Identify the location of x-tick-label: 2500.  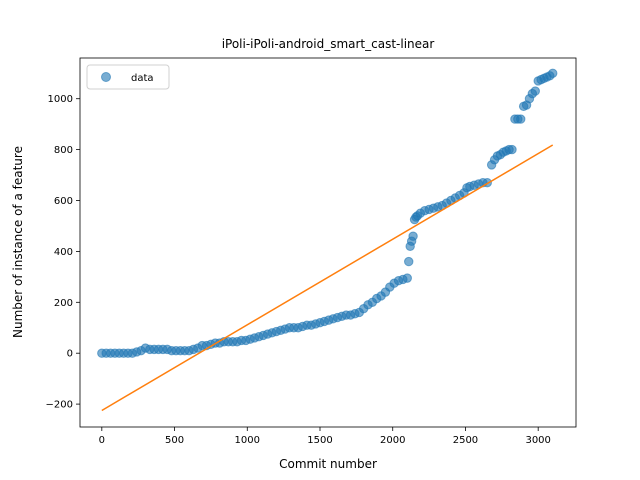
(465, 440).